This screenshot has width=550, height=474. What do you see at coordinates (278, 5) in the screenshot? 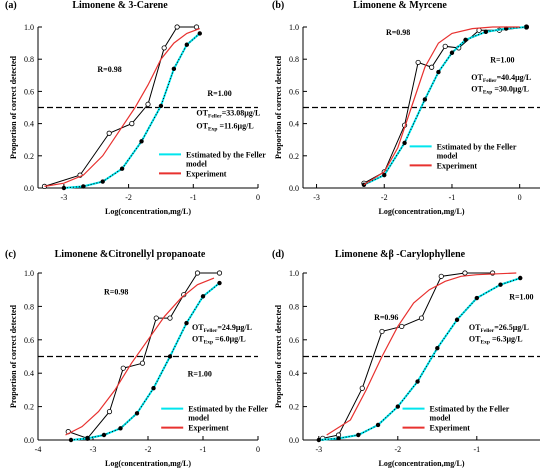
I see `panel-label: (b)` at bounding box center [278, 5].